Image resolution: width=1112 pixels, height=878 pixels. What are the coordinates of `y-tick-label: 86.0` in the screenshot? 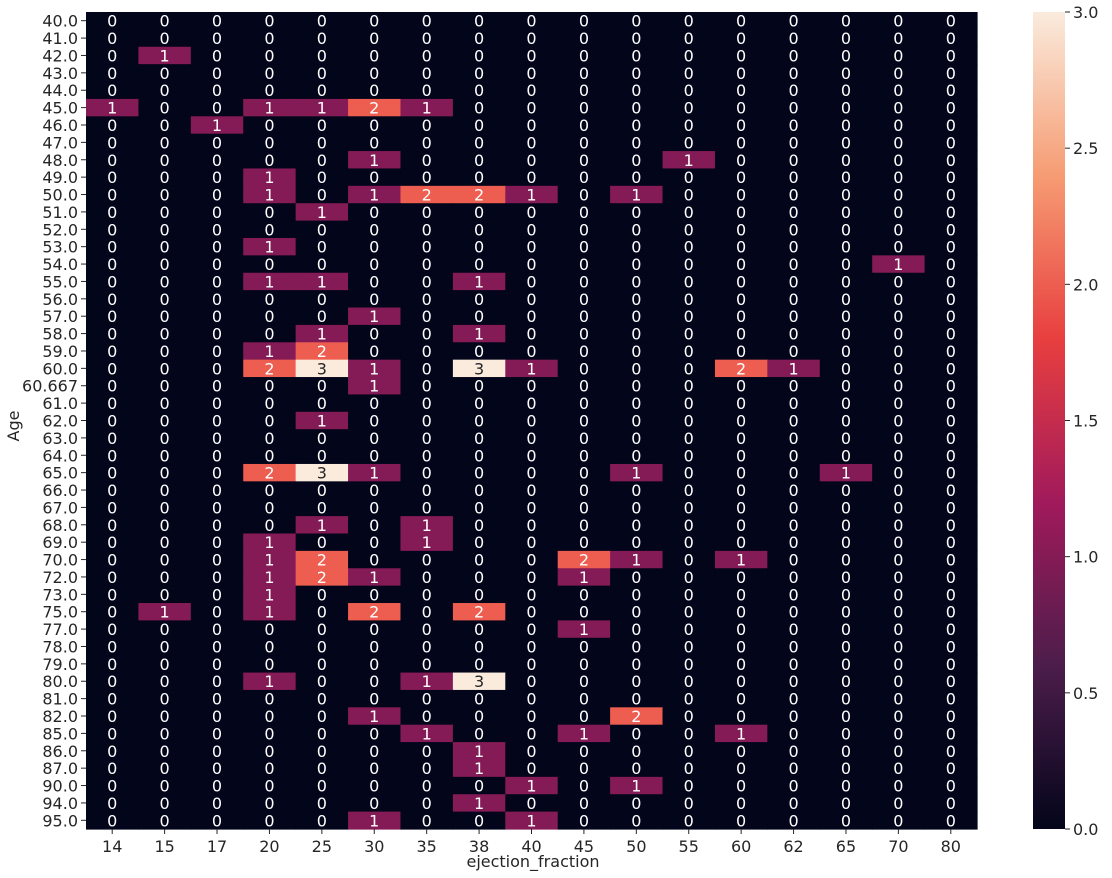 It's located at (60, 751).